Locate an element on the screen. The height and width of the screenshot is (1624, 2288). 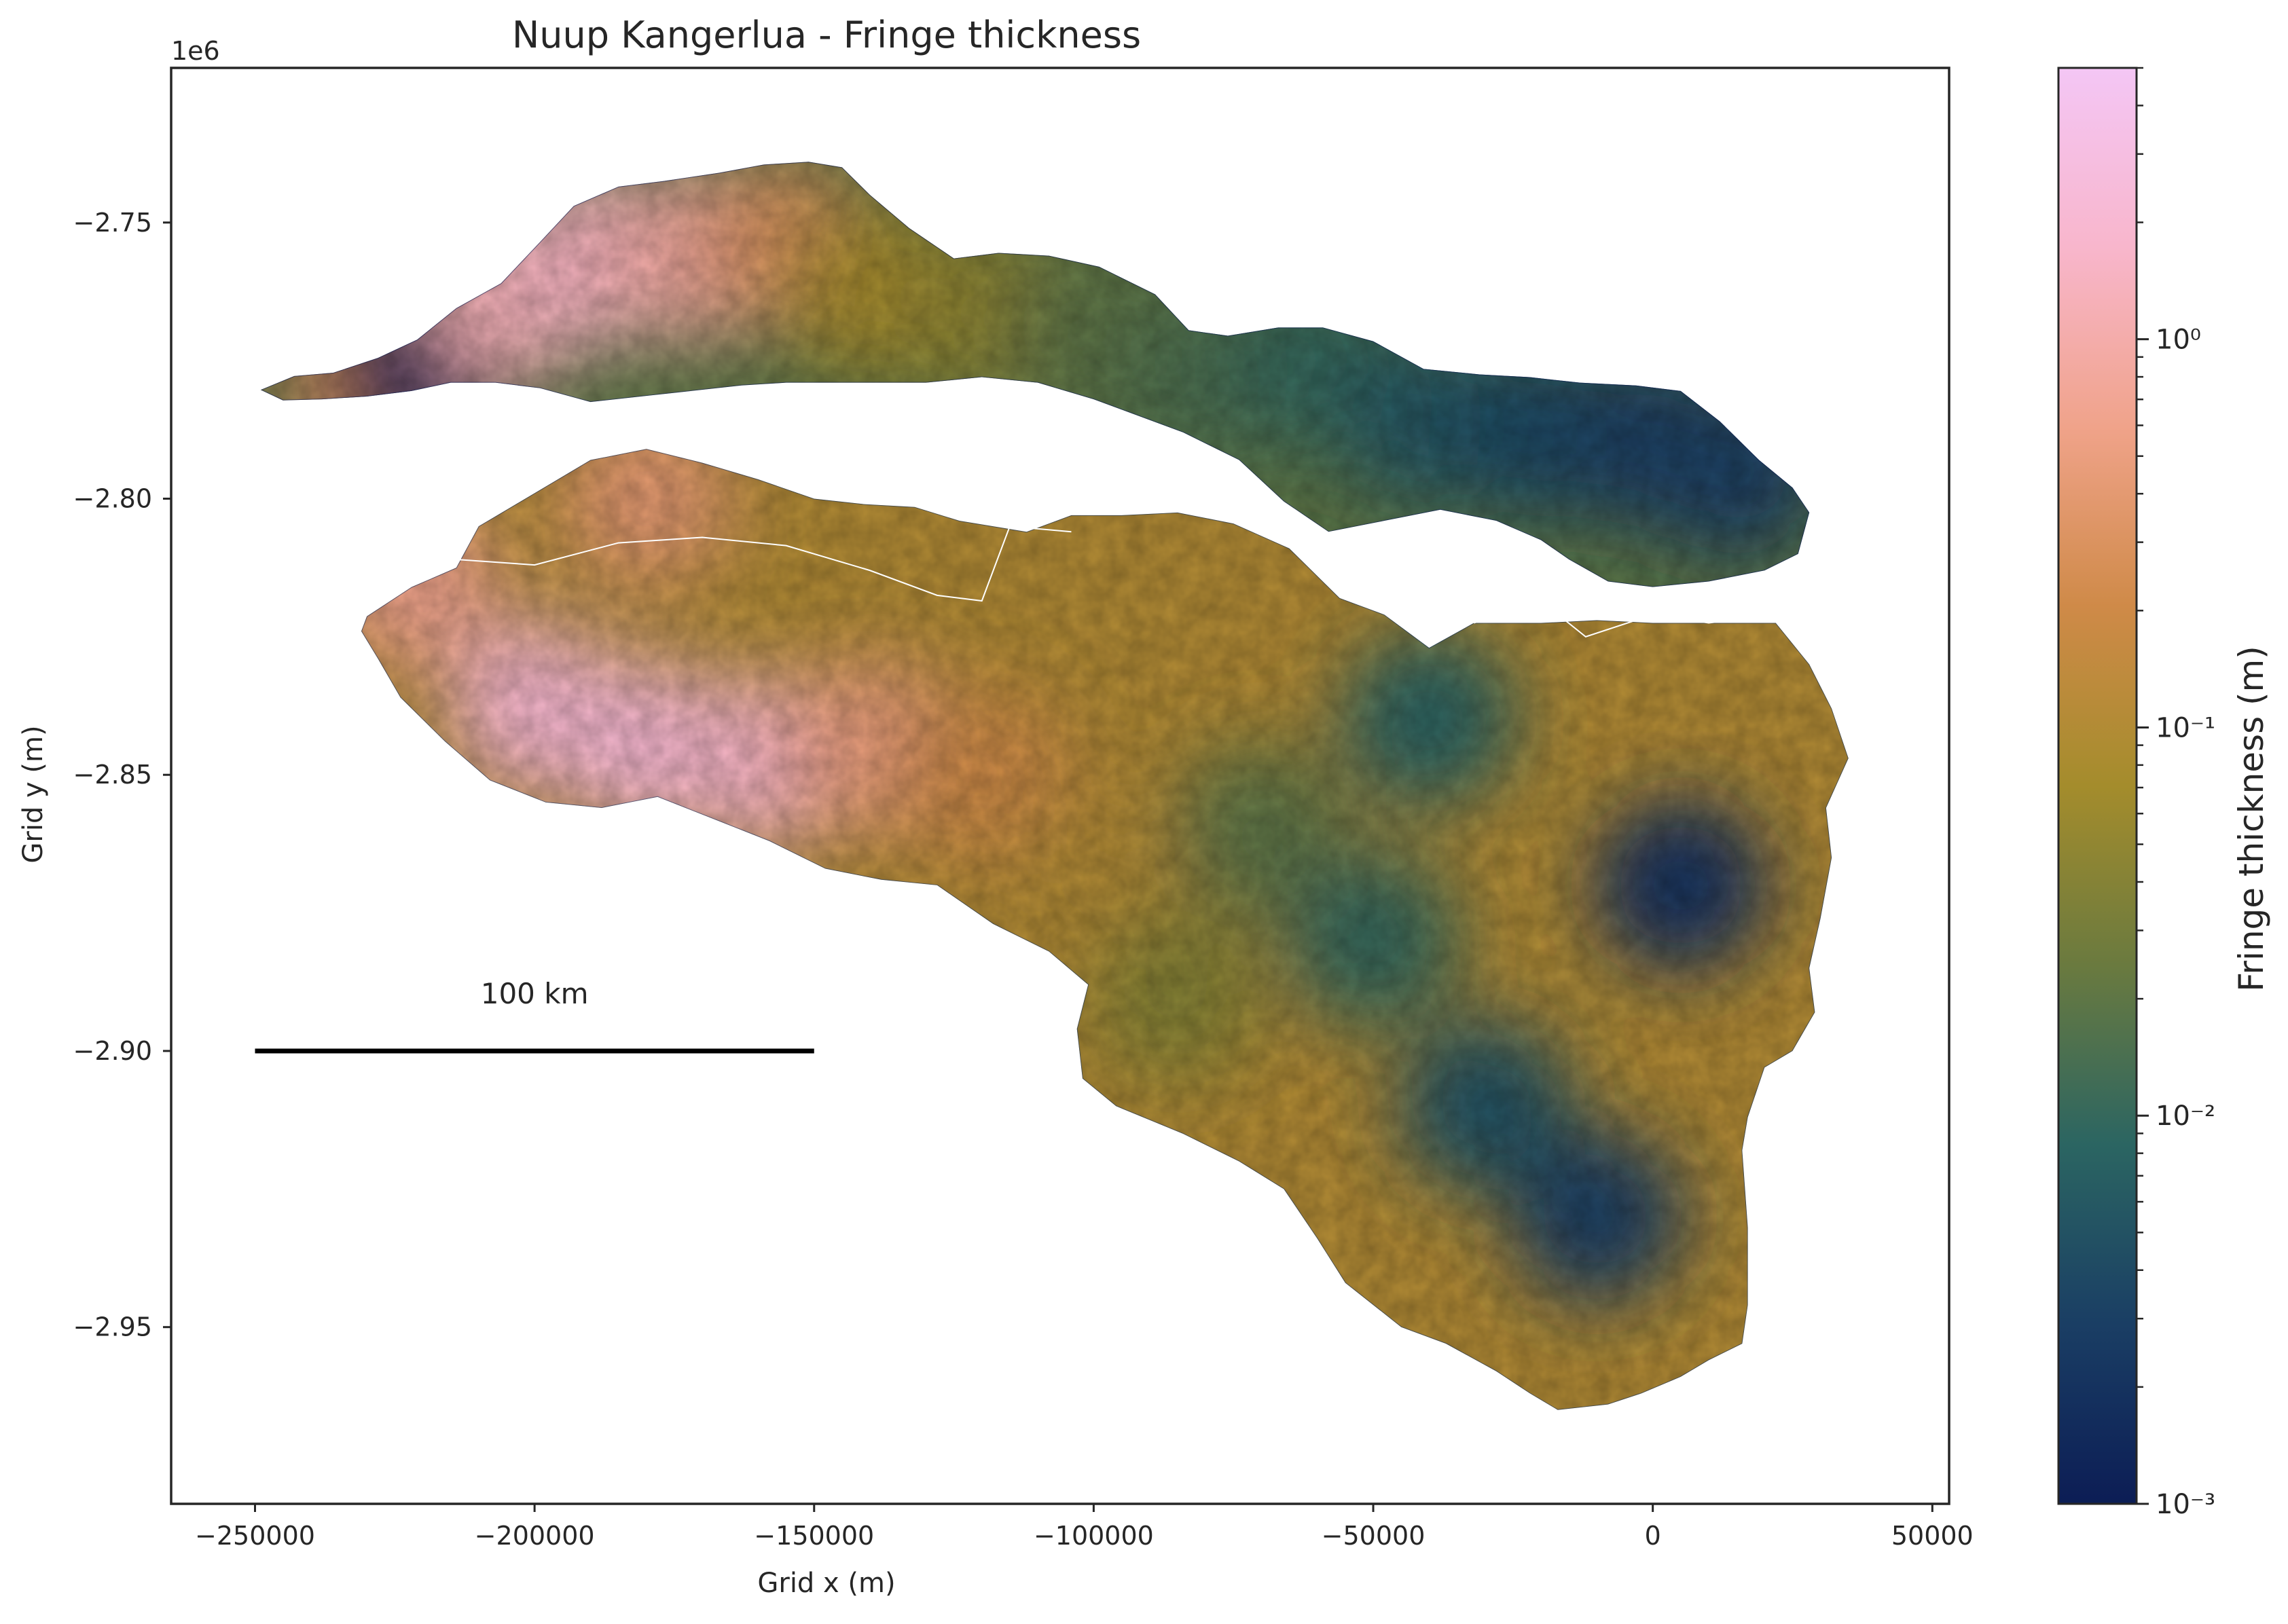
y-tick-label: −2.80 is located at coordinates (112, 499).